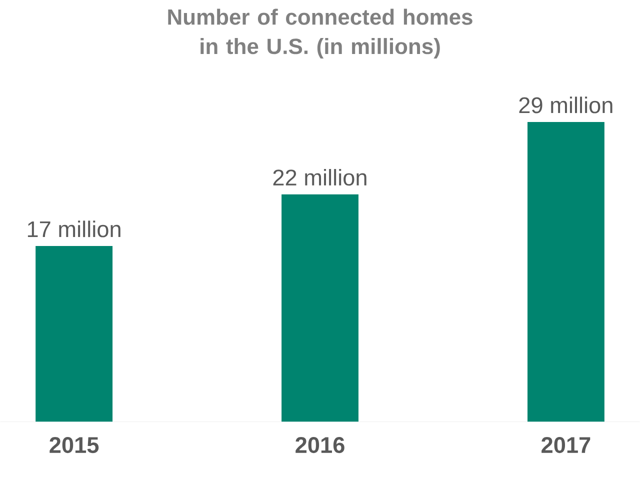  Describe the element at coordinates (566, 445) in the screenshot. I see `x-tick-label: 2017` at that location.